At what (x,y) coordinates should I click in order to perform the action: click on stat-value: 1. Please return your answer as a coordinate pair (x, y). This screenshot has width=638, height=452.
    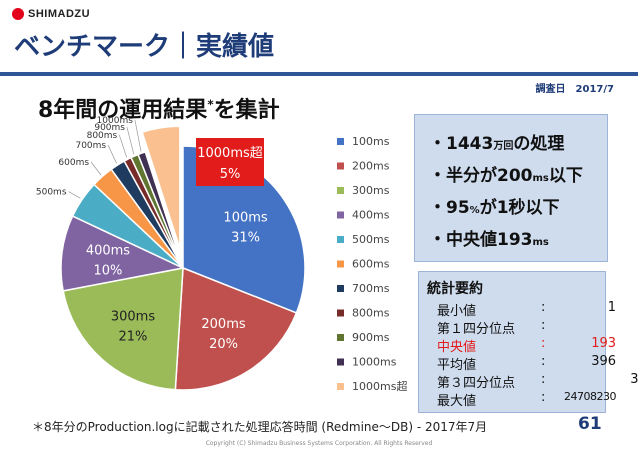
    Looking at the image, I should click on (612, 307).